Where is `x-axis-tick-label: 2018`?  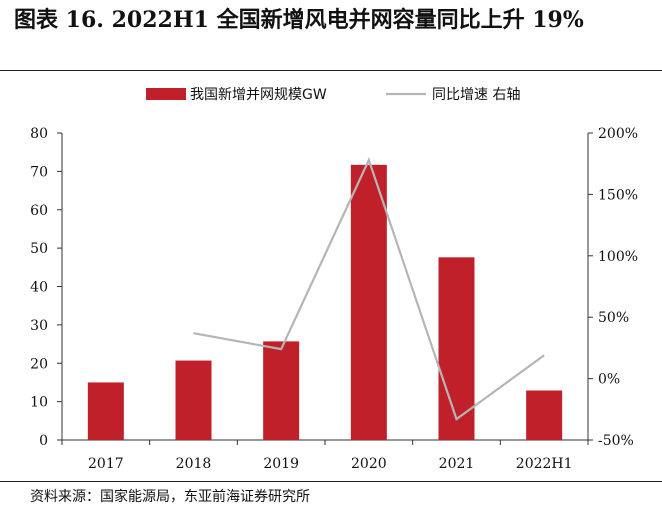 x-axis-tick-label: 2018 is located at coordinates (194, 464).